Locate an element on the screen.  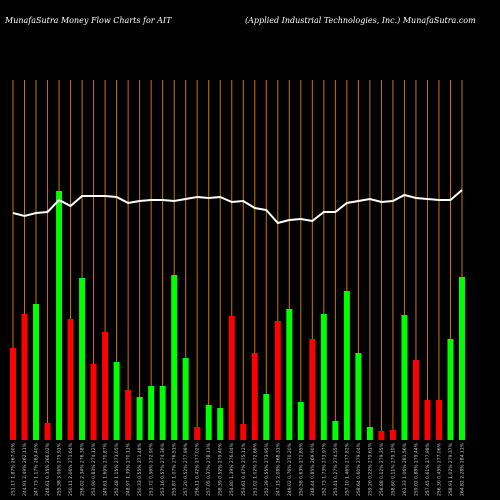
x-tick-label: 259.20 0.22% 279.61% is located at coordinates (370, 469).